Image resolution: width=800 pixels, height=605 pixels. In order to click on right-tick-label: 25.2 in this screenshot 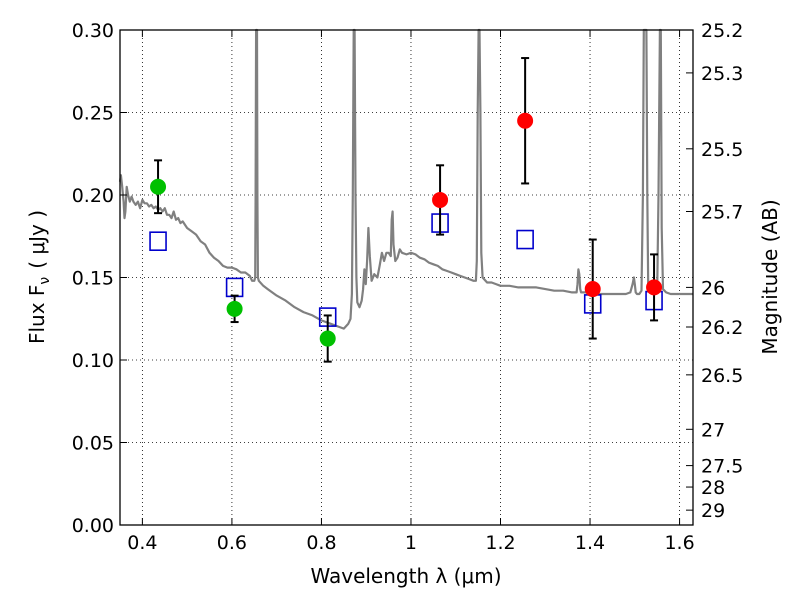, I will do `click(722, 31)`.